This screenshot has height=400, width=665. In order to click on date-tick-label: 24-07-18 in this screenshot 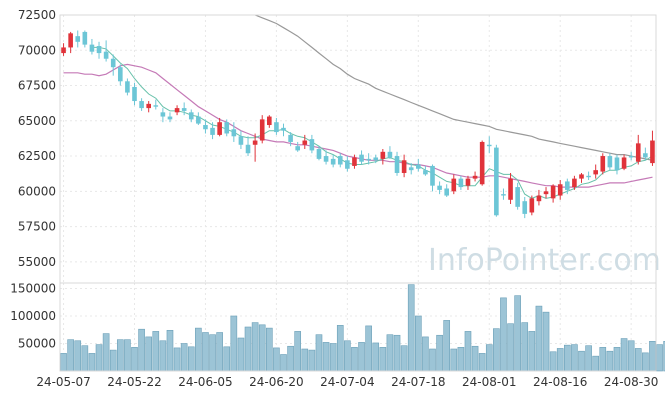, I will do `click(418, 382)`.